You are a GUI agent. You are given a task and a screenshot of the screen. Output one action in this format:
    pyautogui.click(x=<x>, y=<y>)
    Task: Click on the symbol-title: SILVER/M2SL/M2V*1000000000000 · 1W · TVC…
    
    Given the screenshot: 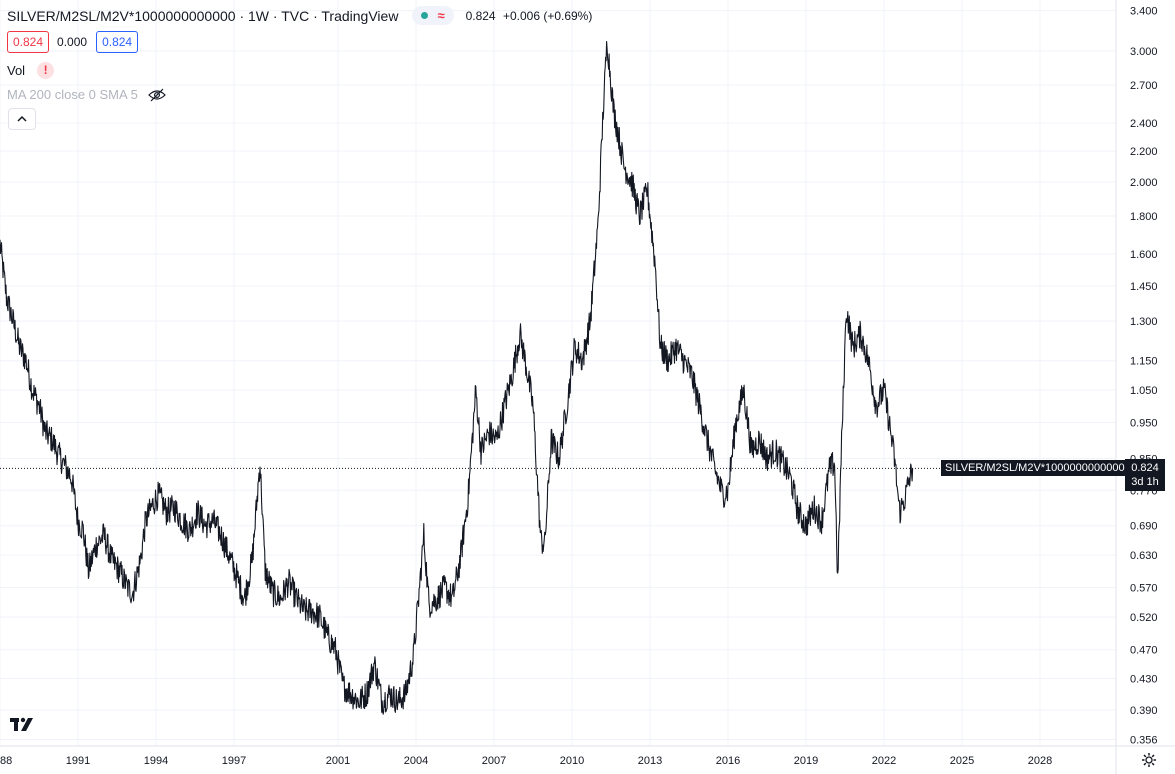 What is the action you would take?
    pyautogui.click(x=203, y=15)
    